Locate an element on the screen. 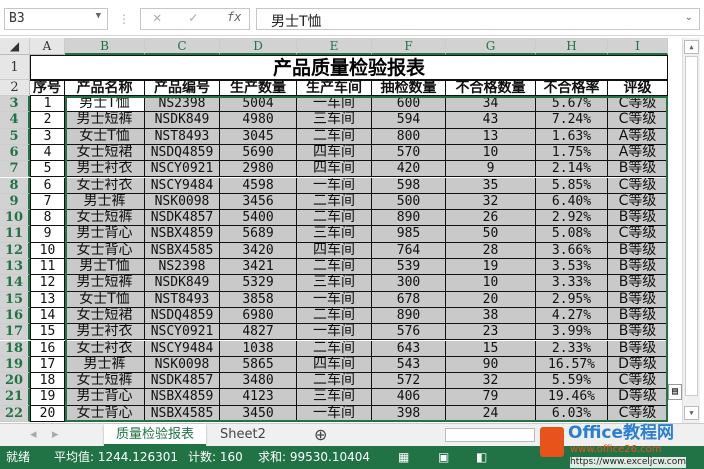 The height and width of the screenshot is (469, 704). column-header-G: G is located at coordinates (491, 46).